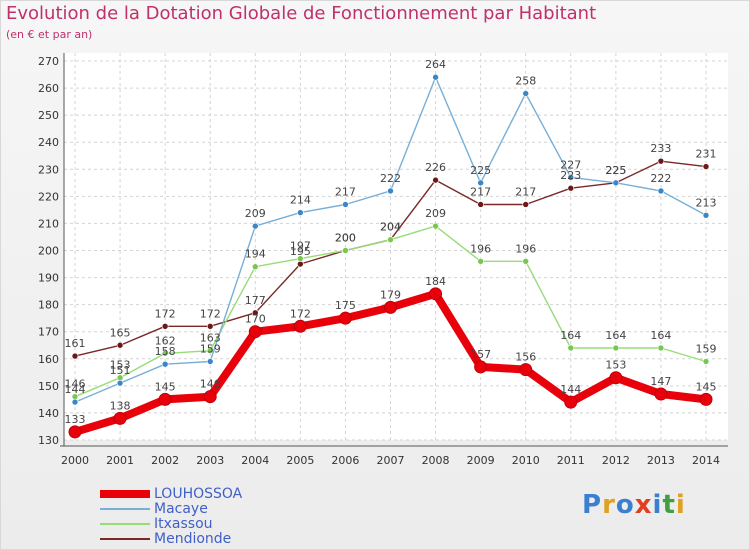 The image size is (750, 550). I want to click on logo-letter: x, so click(643, 505).